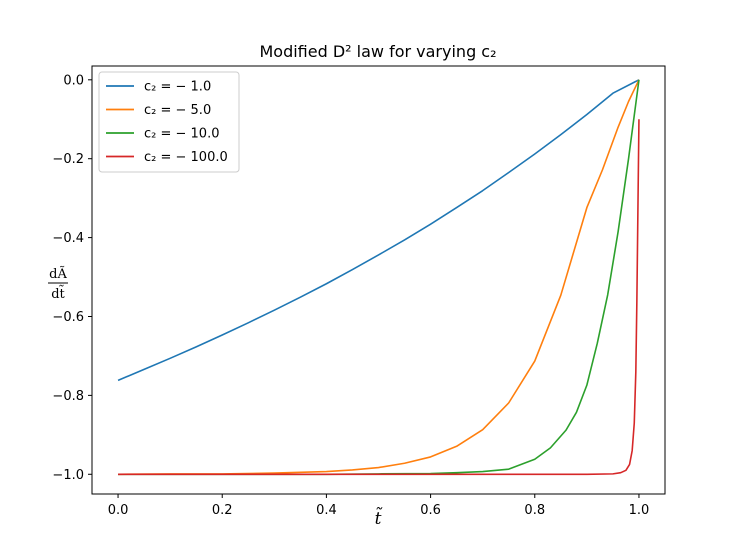  What do you see at coordinates (72, 278) in the screenshot?
I see `y-axis-ticks: 0.0 −0.2 −0.4 −0.6 −0.8 −1.0` at bounding box center [72, 278].